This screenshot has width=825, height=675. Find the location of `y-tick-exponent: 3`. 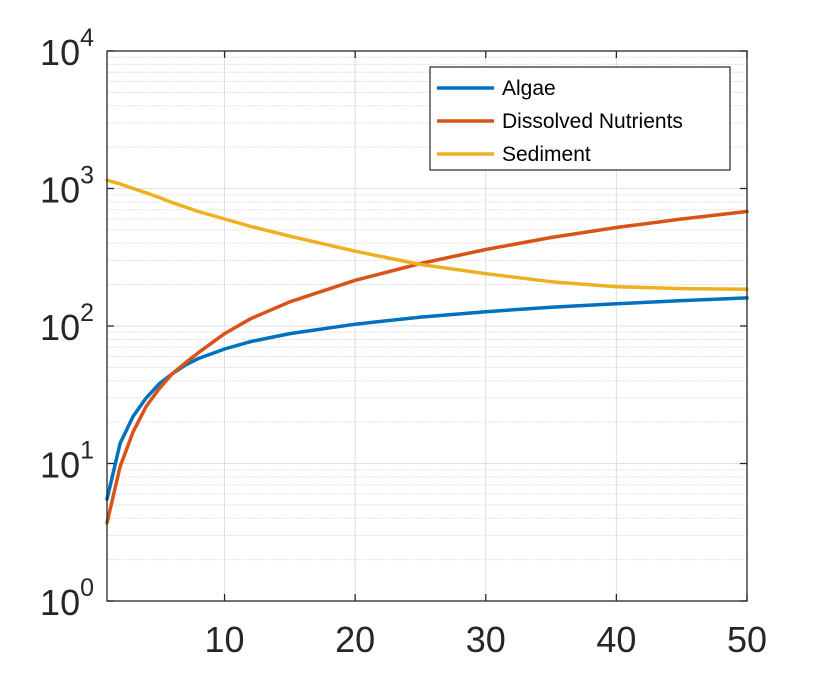

y-tick-exponent: 3 is located at coordinates (87, 176).